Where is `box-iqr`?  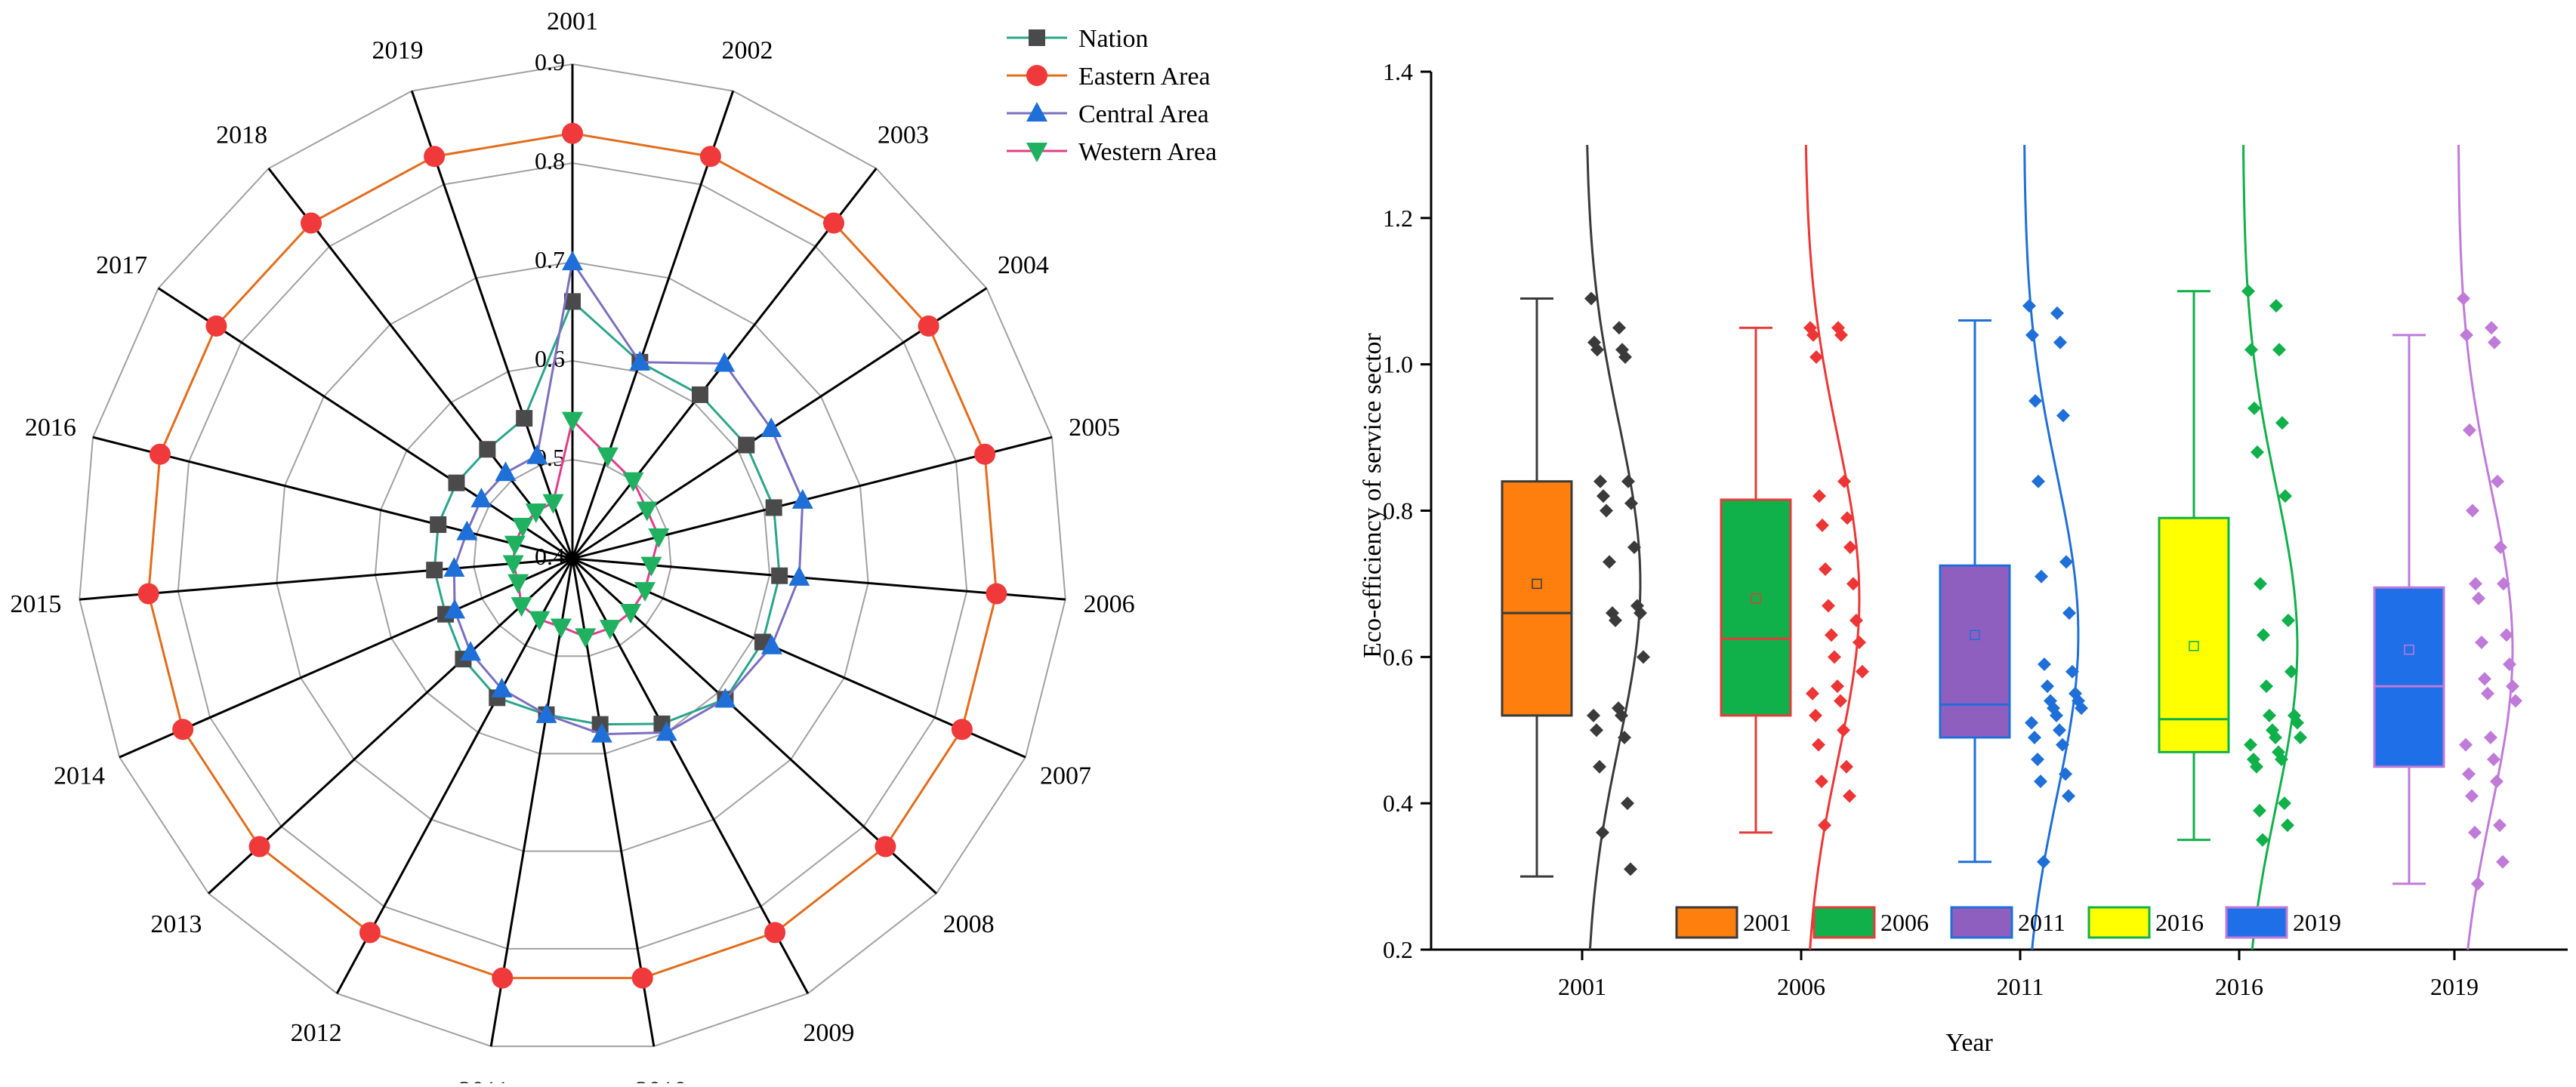
box-iqr is located at coordinates (1975, 651).